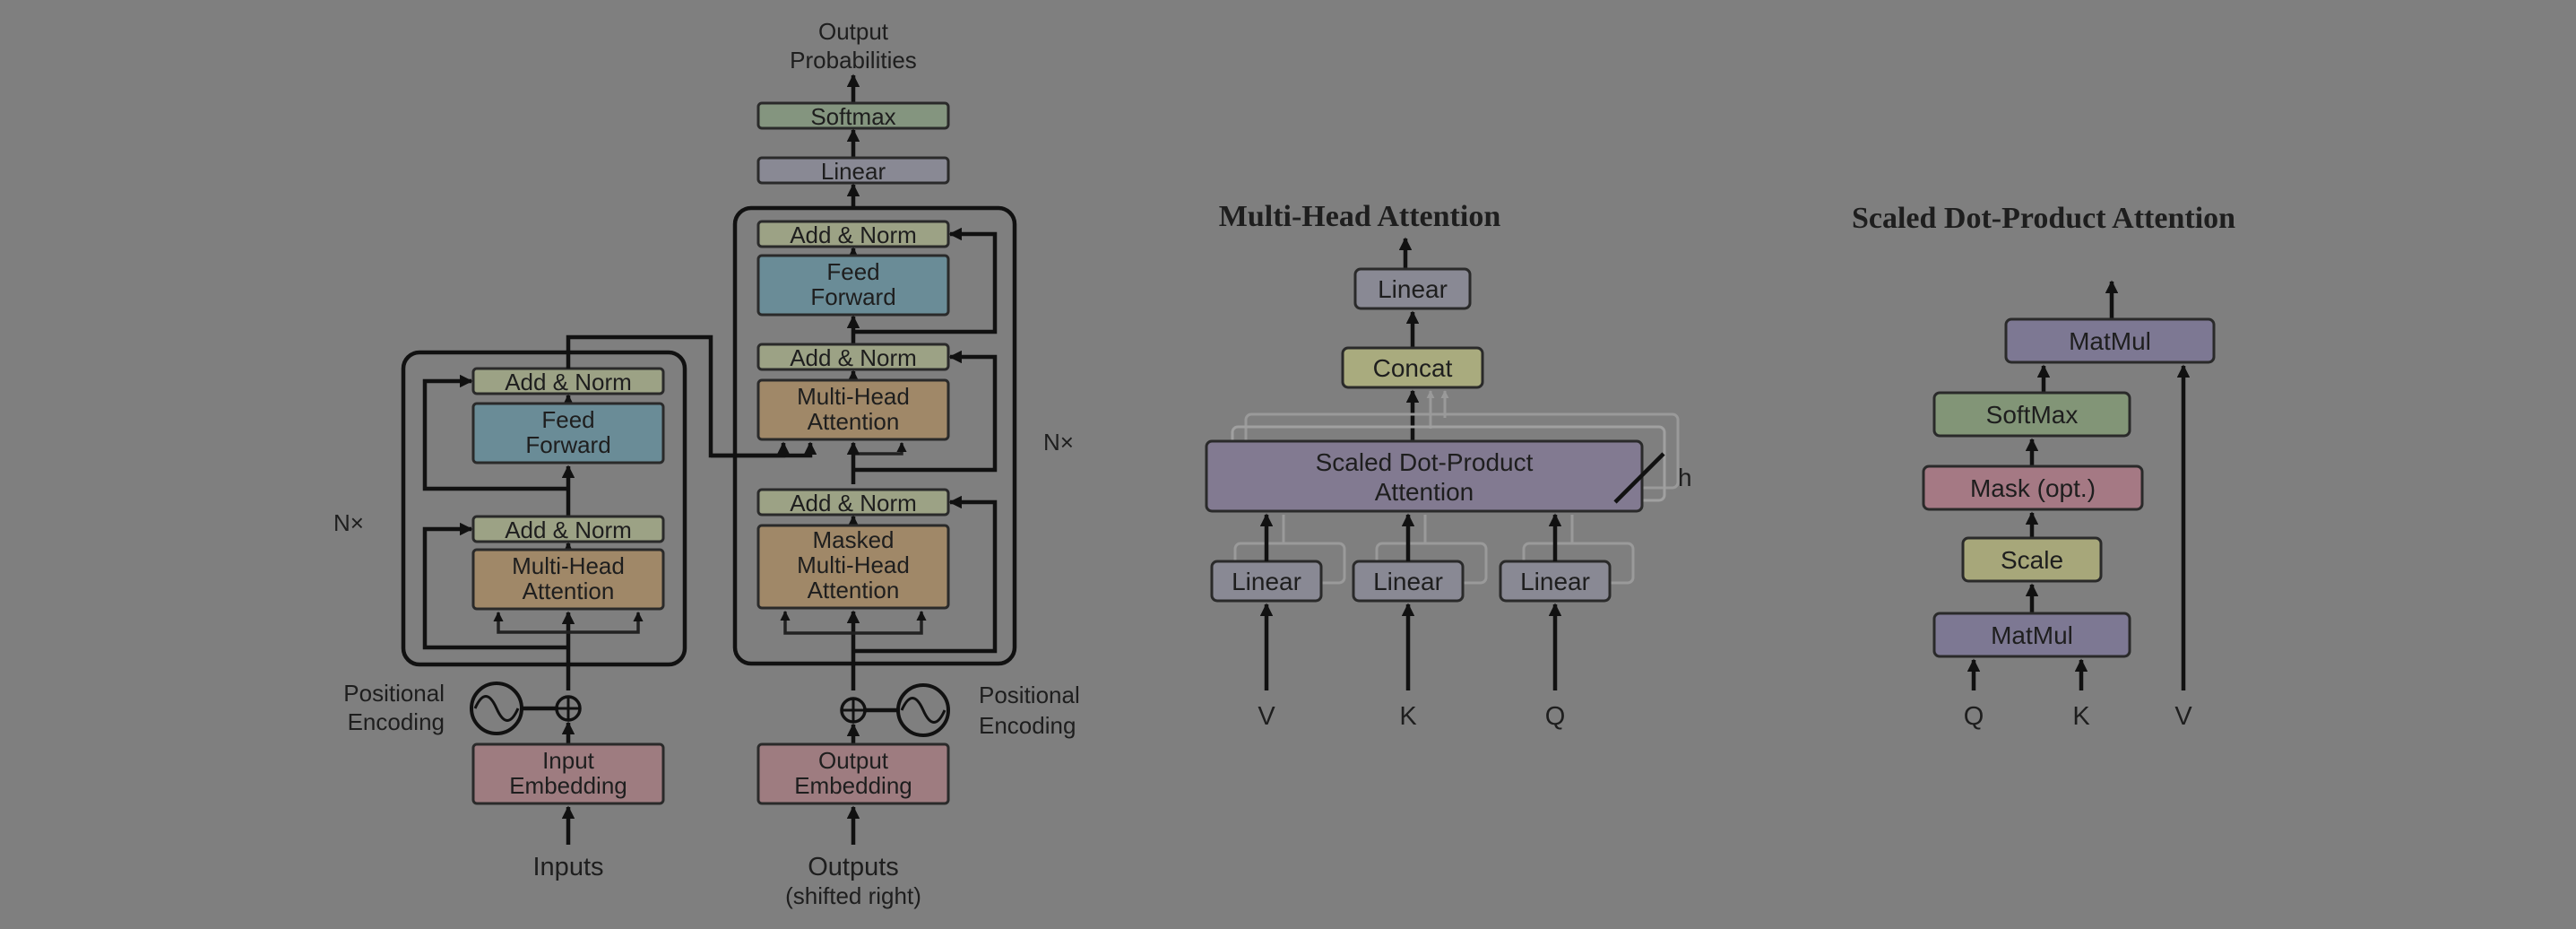 Image resolution: width=2576 pixels, height=929 pixels. I want to click on decoder-feed-forward, so click(853, 285).